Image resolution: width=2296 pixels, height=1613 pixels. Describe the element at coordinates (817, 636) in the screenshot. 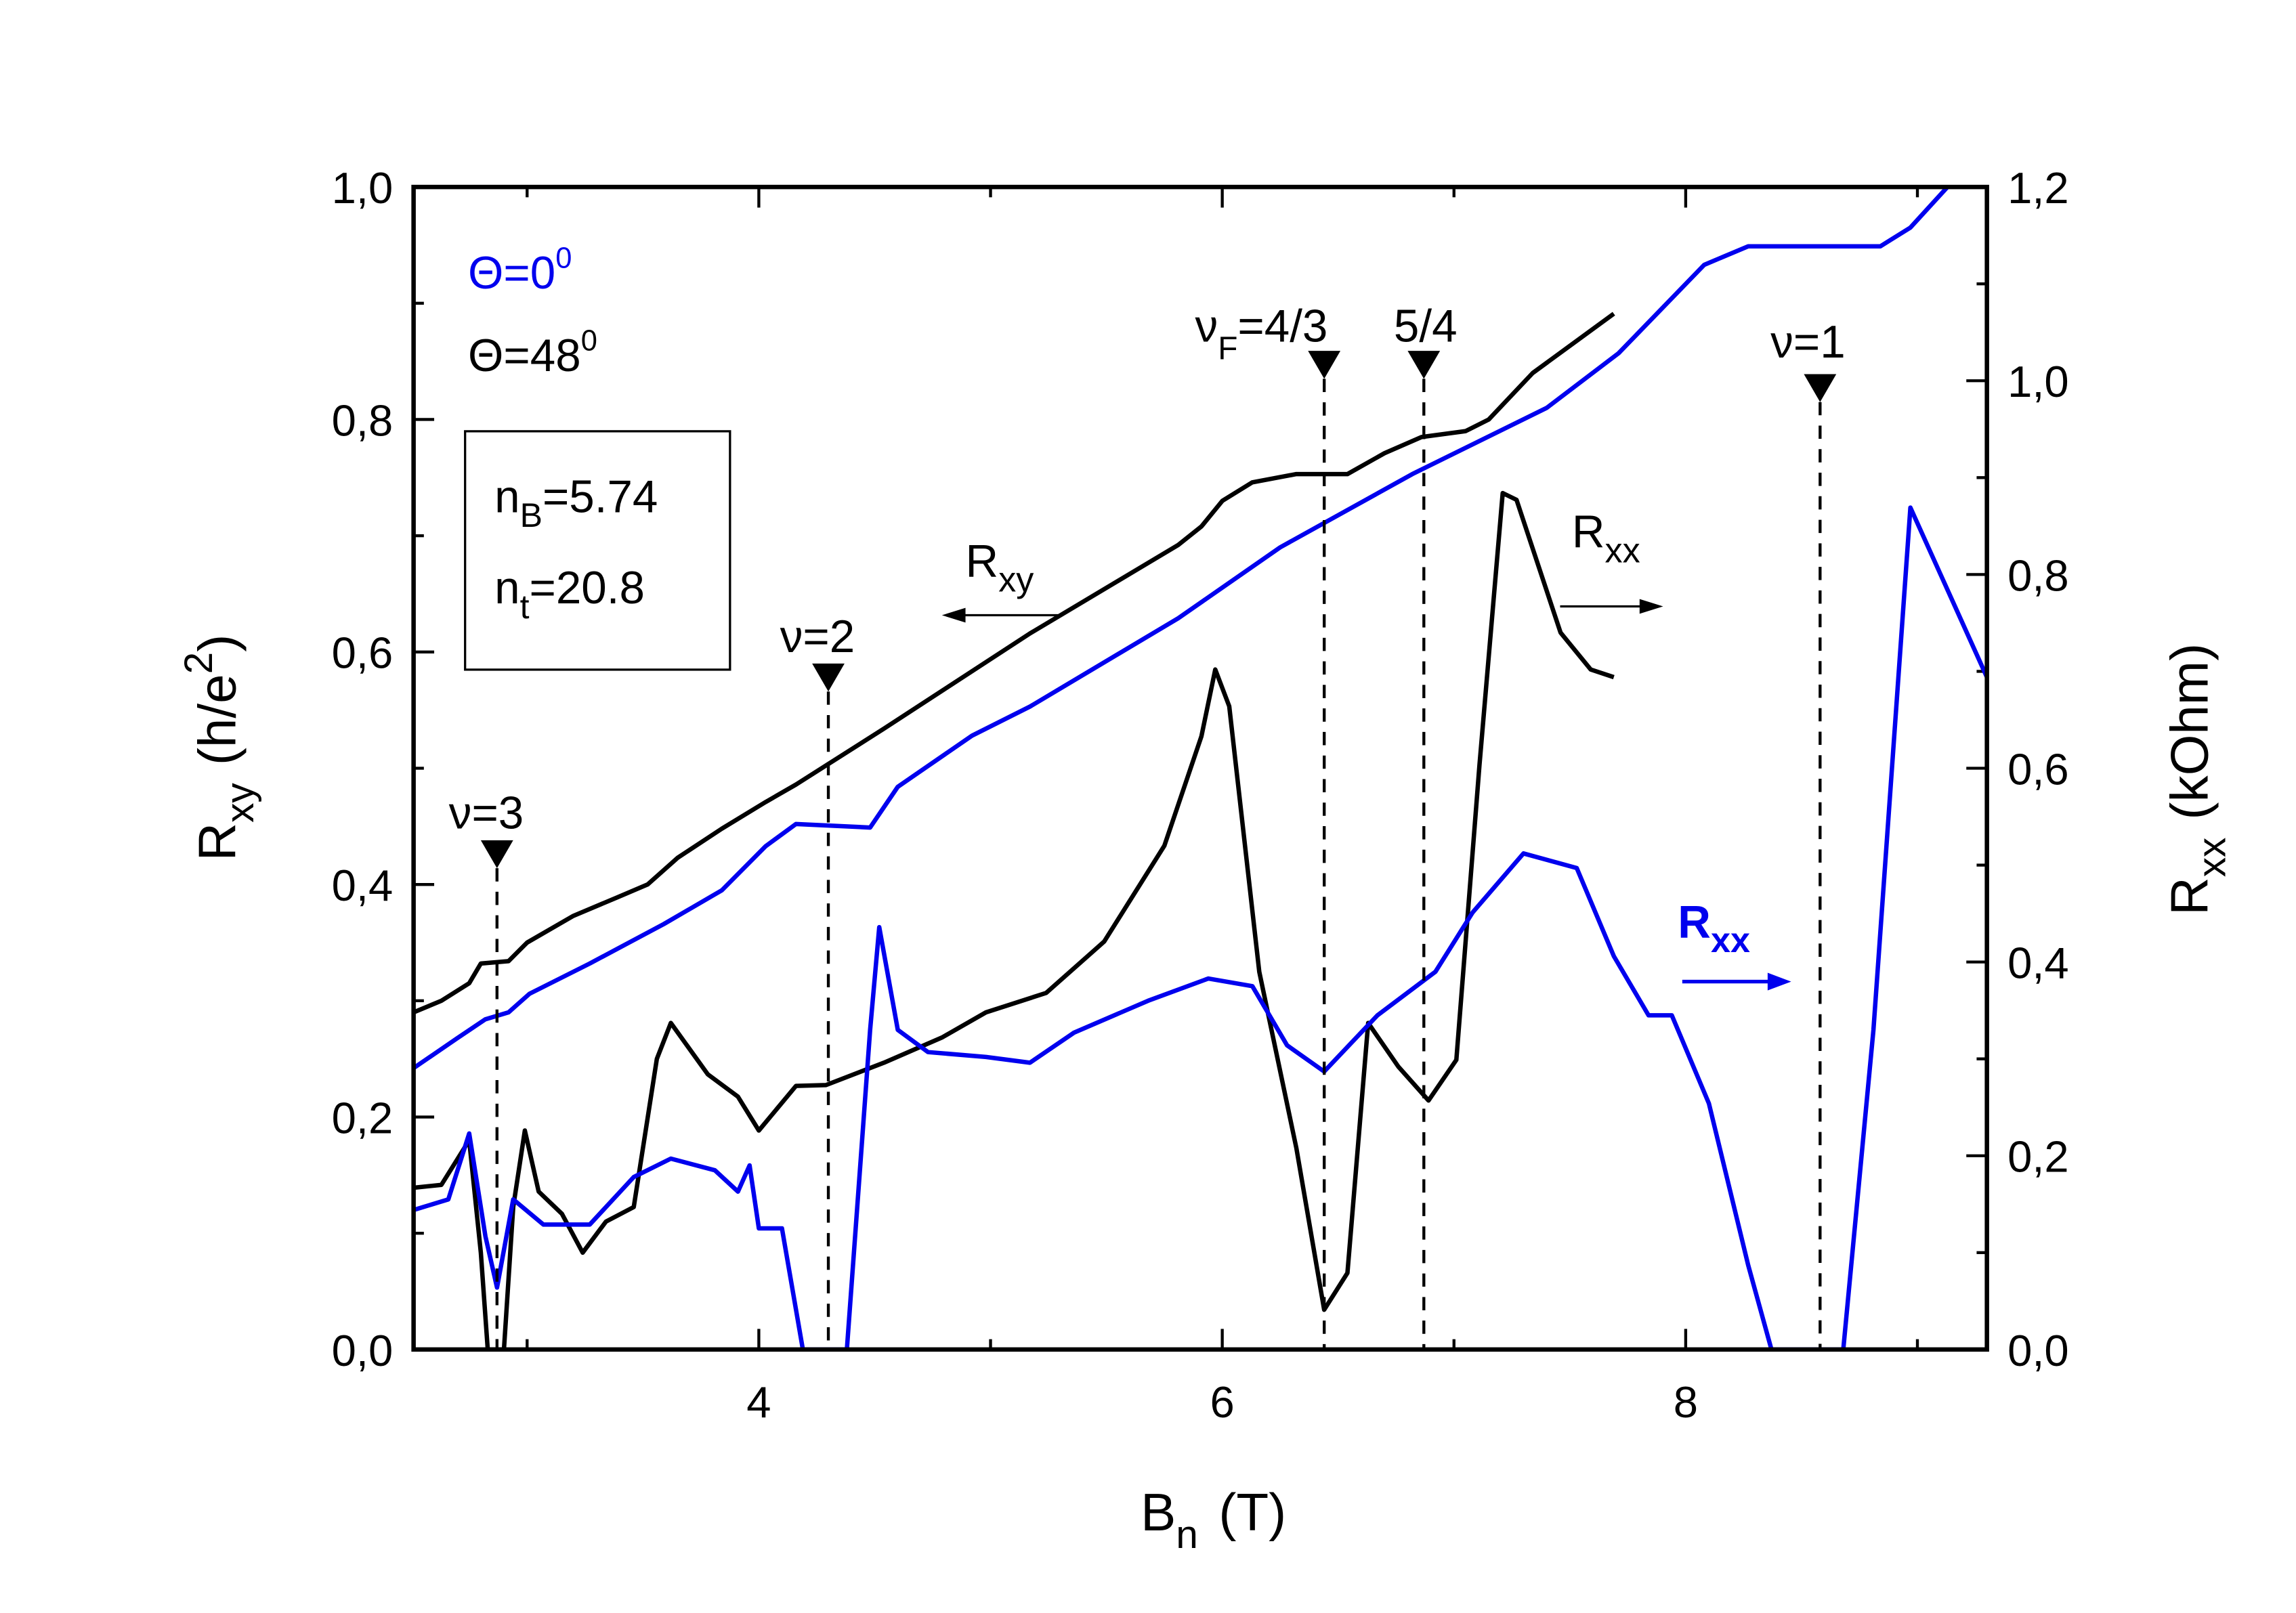

I see `marker-label-nu2: ν=2` at that location.